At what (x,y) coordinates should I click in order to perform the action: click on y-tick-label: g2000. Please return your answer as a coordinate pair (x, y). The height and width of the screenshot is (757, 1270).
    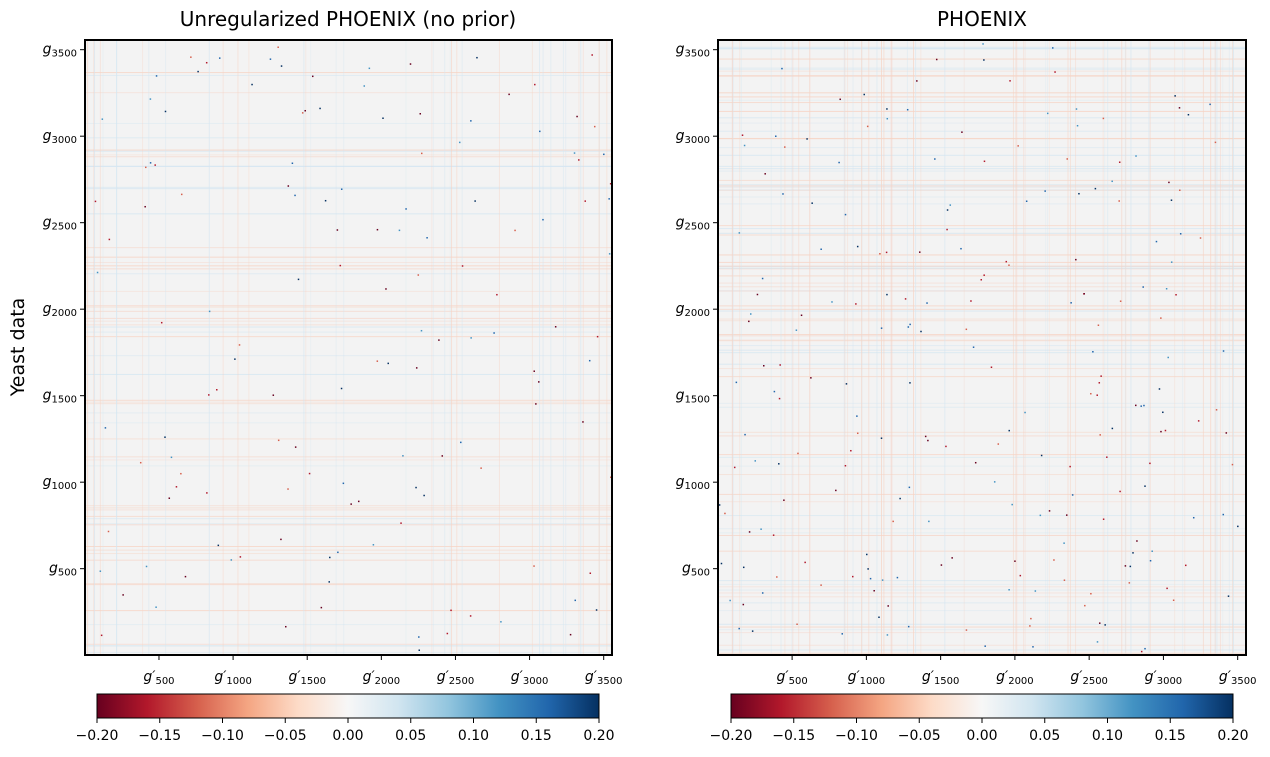
    Looking at the image, I should click on (693, 310).